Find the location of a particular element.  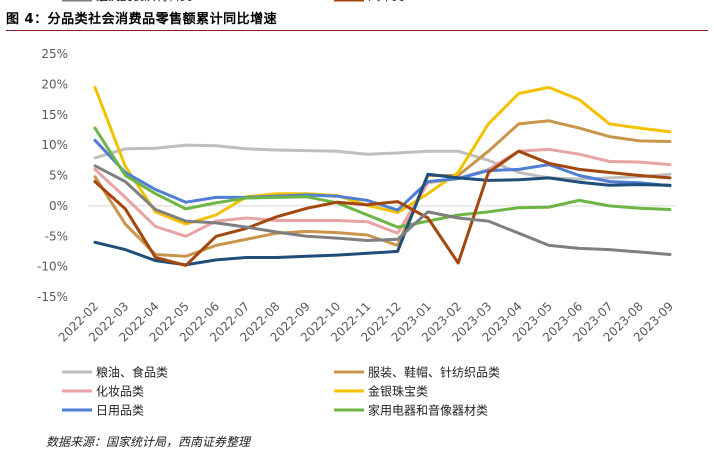

y-tick-label: 5% is located at coordinates (58, 176).